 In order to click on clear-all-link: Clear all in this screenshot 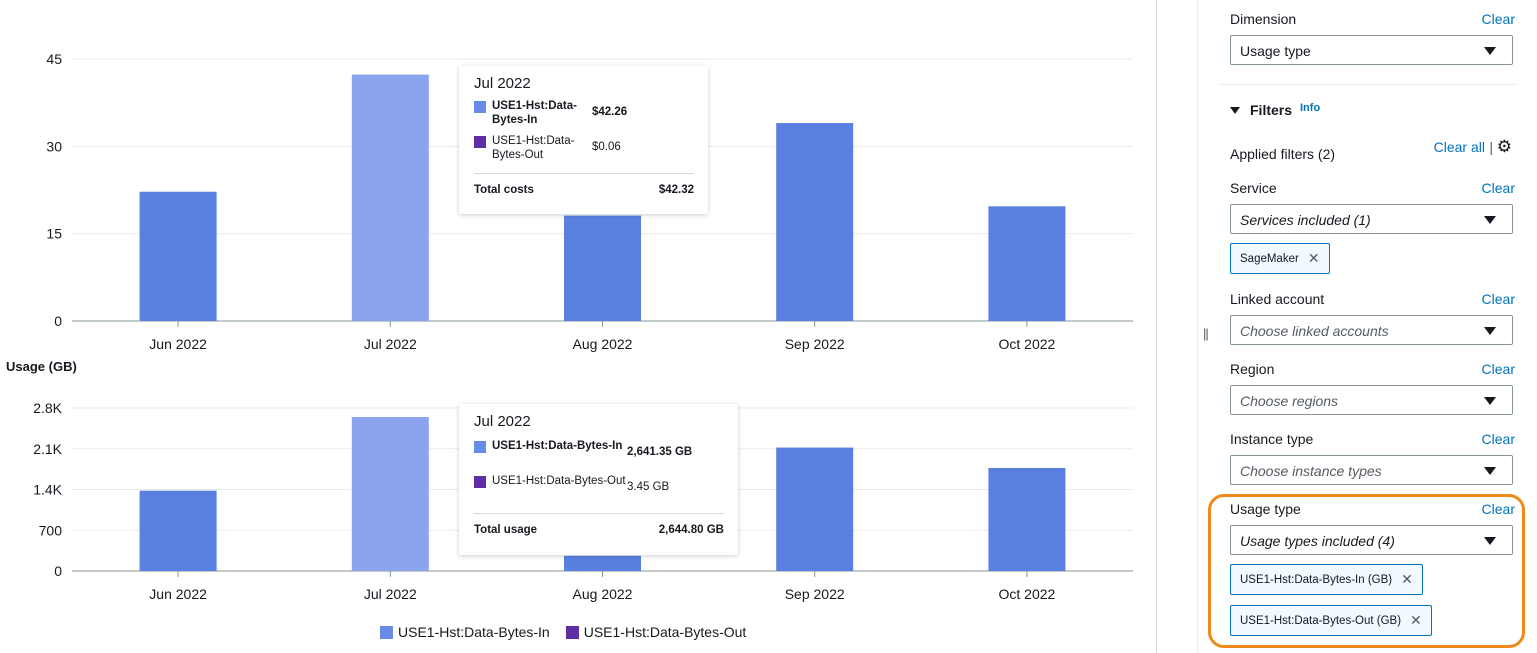, I will do `click(1459, 147)`.